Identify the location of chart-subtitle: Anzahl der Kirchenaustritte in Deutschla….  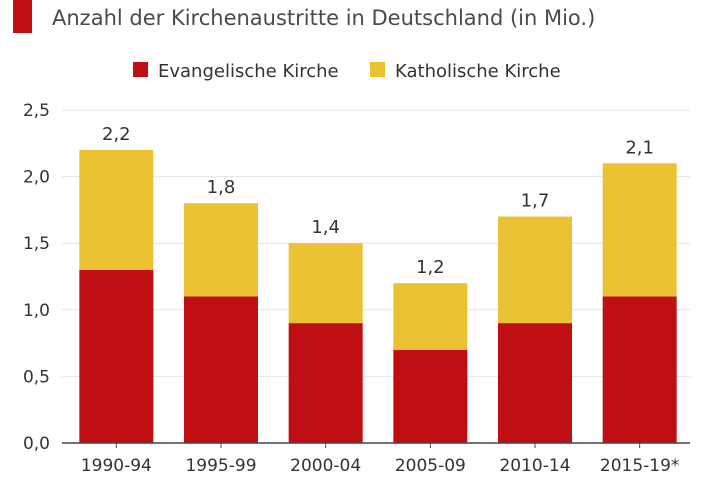
(324, 18).